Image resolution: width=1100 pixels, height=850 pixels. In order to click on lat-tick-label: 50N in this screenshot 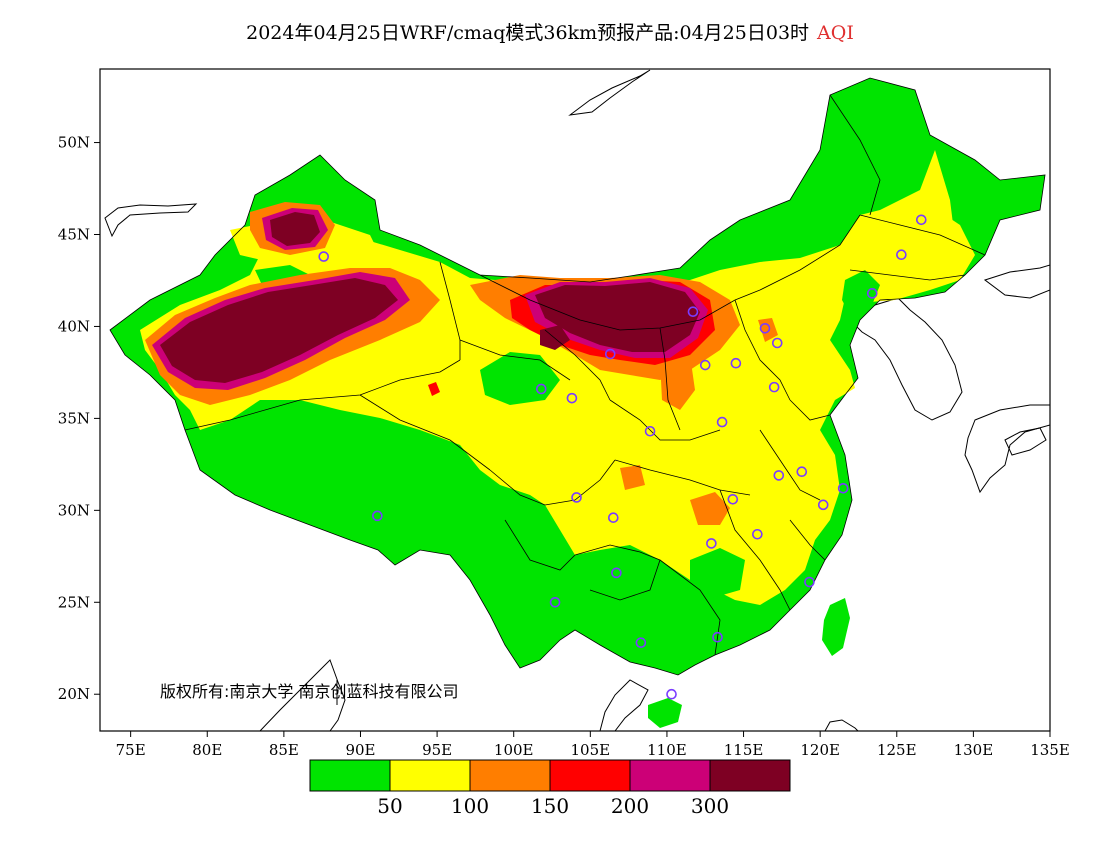, I will do `click(74, 143)`.